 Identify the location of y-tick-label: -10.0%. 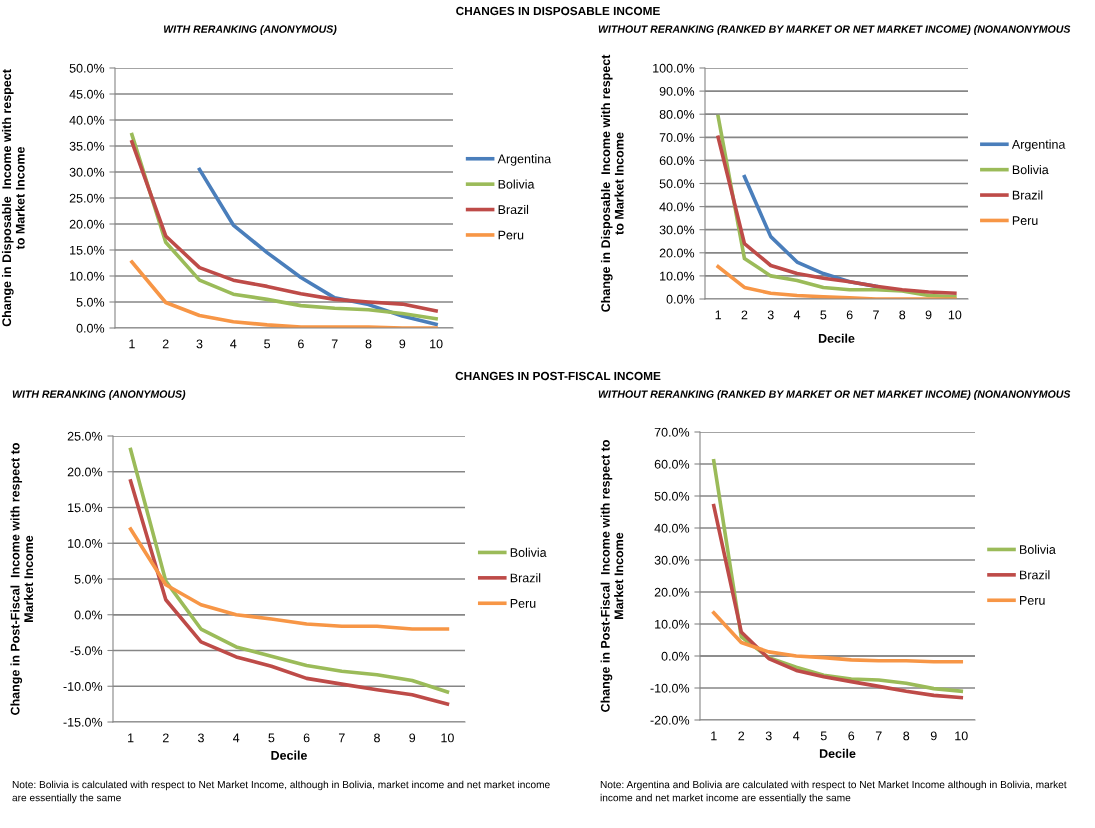
(83, 686).